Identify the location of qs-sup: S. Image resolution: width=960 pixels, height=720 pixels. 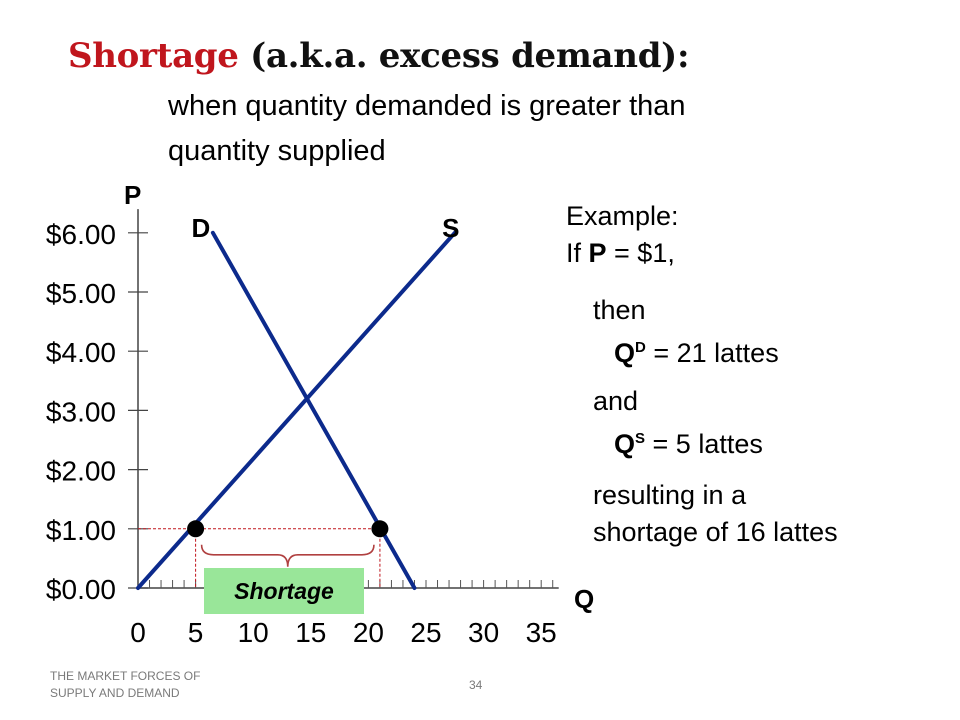
(640, 438).